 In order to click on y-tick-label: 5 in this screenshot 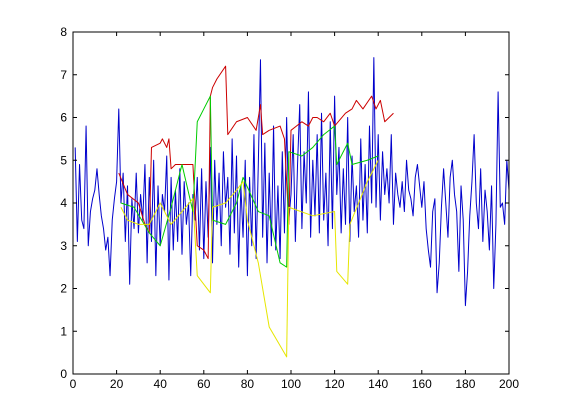, I will do `click(63, 160)`.